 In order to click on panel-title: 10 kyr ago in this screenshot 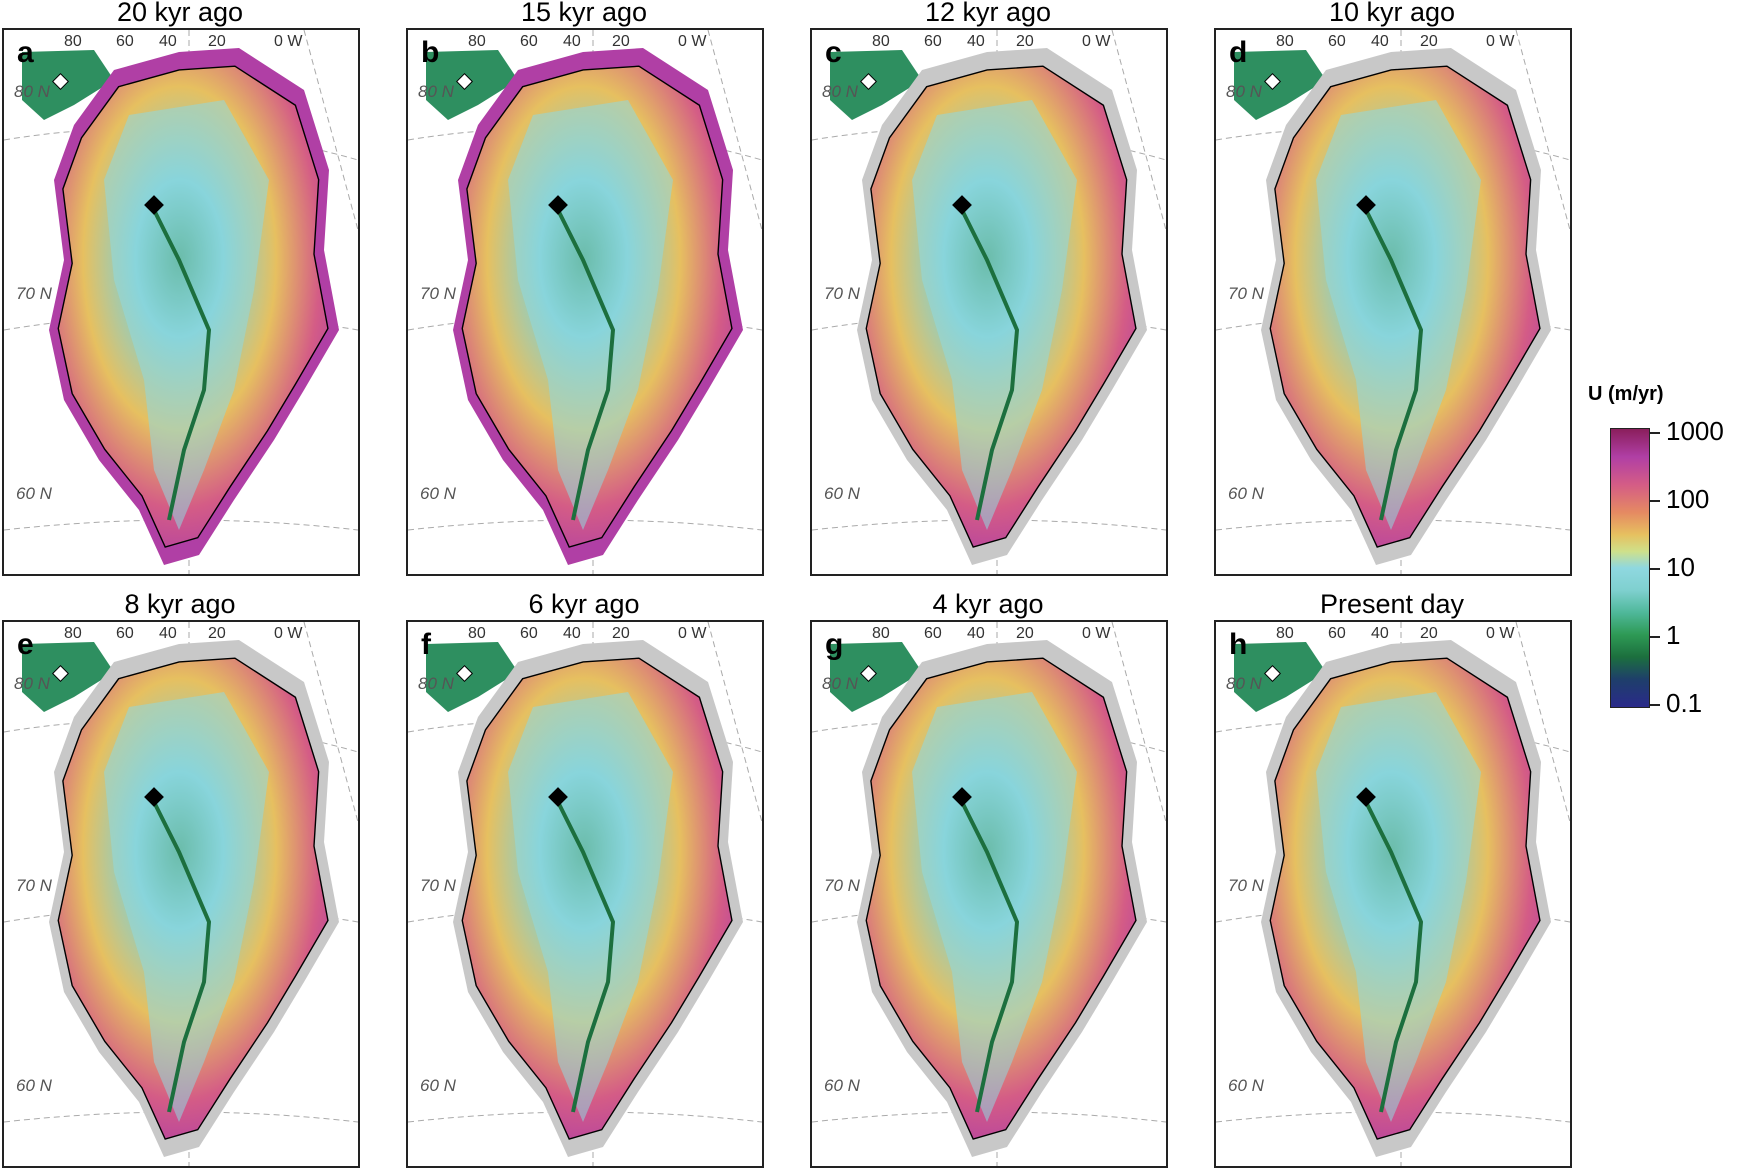, I will do `click(1392, 13)`.